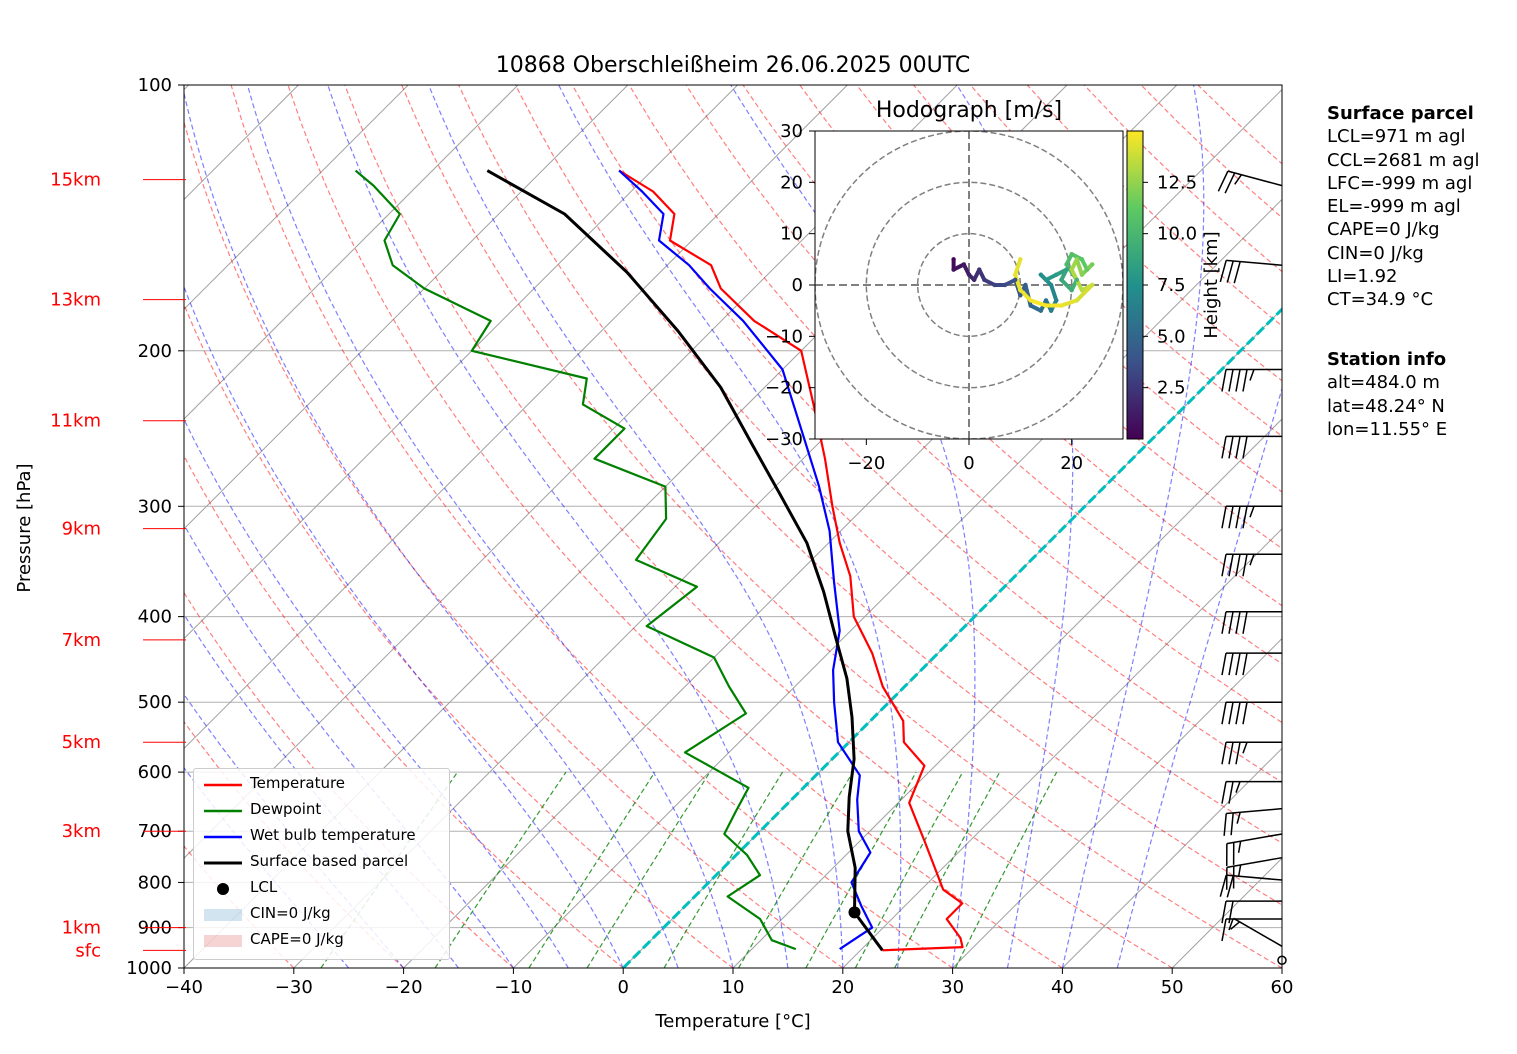 This screenshot has height=1054, width=1517. What do you see at coordinates (1400, 113) in the screenshot?
I see `surface-parcel-heading: Surface parcel` at bounding box center [1400, 113].